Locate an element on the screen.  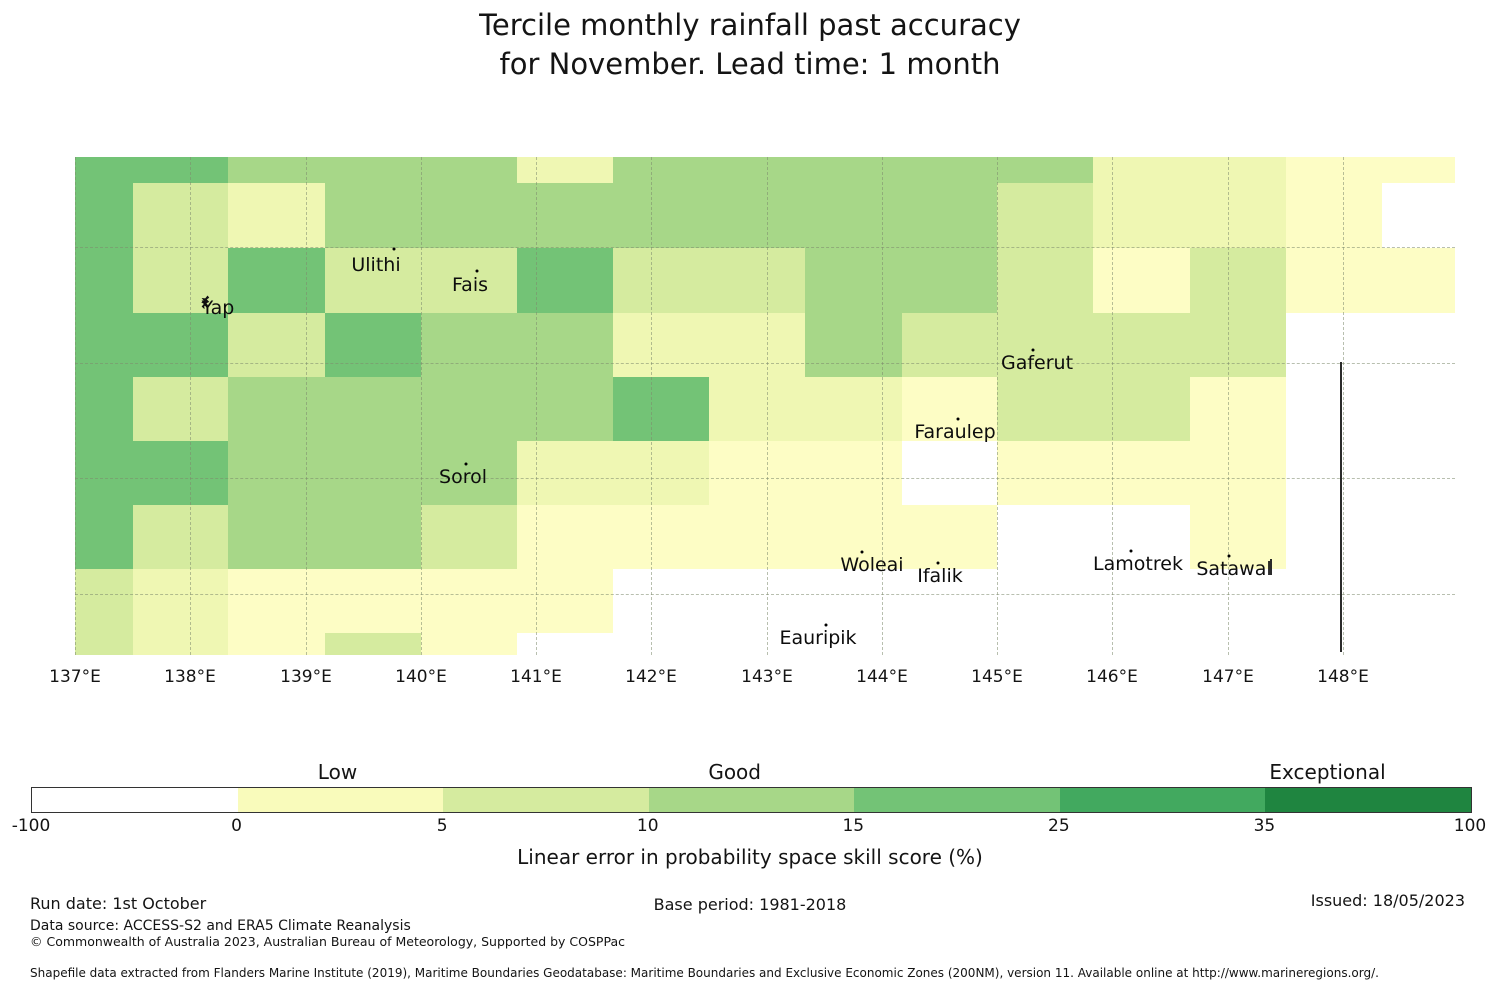
colorbar-region-label-exceptional: Exceptional is located at coordinates (1327, 772).